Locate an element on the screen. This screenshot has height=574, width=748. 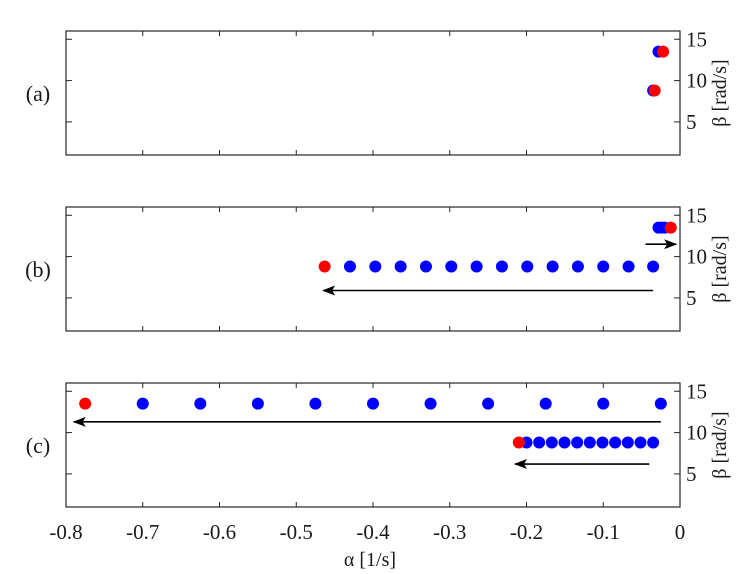
x-axis: -0.8 -0.7 -0.6 -0.5 -0.4 -0.3 -0.2 -0.1 0 is located at coordinates (367, 532).